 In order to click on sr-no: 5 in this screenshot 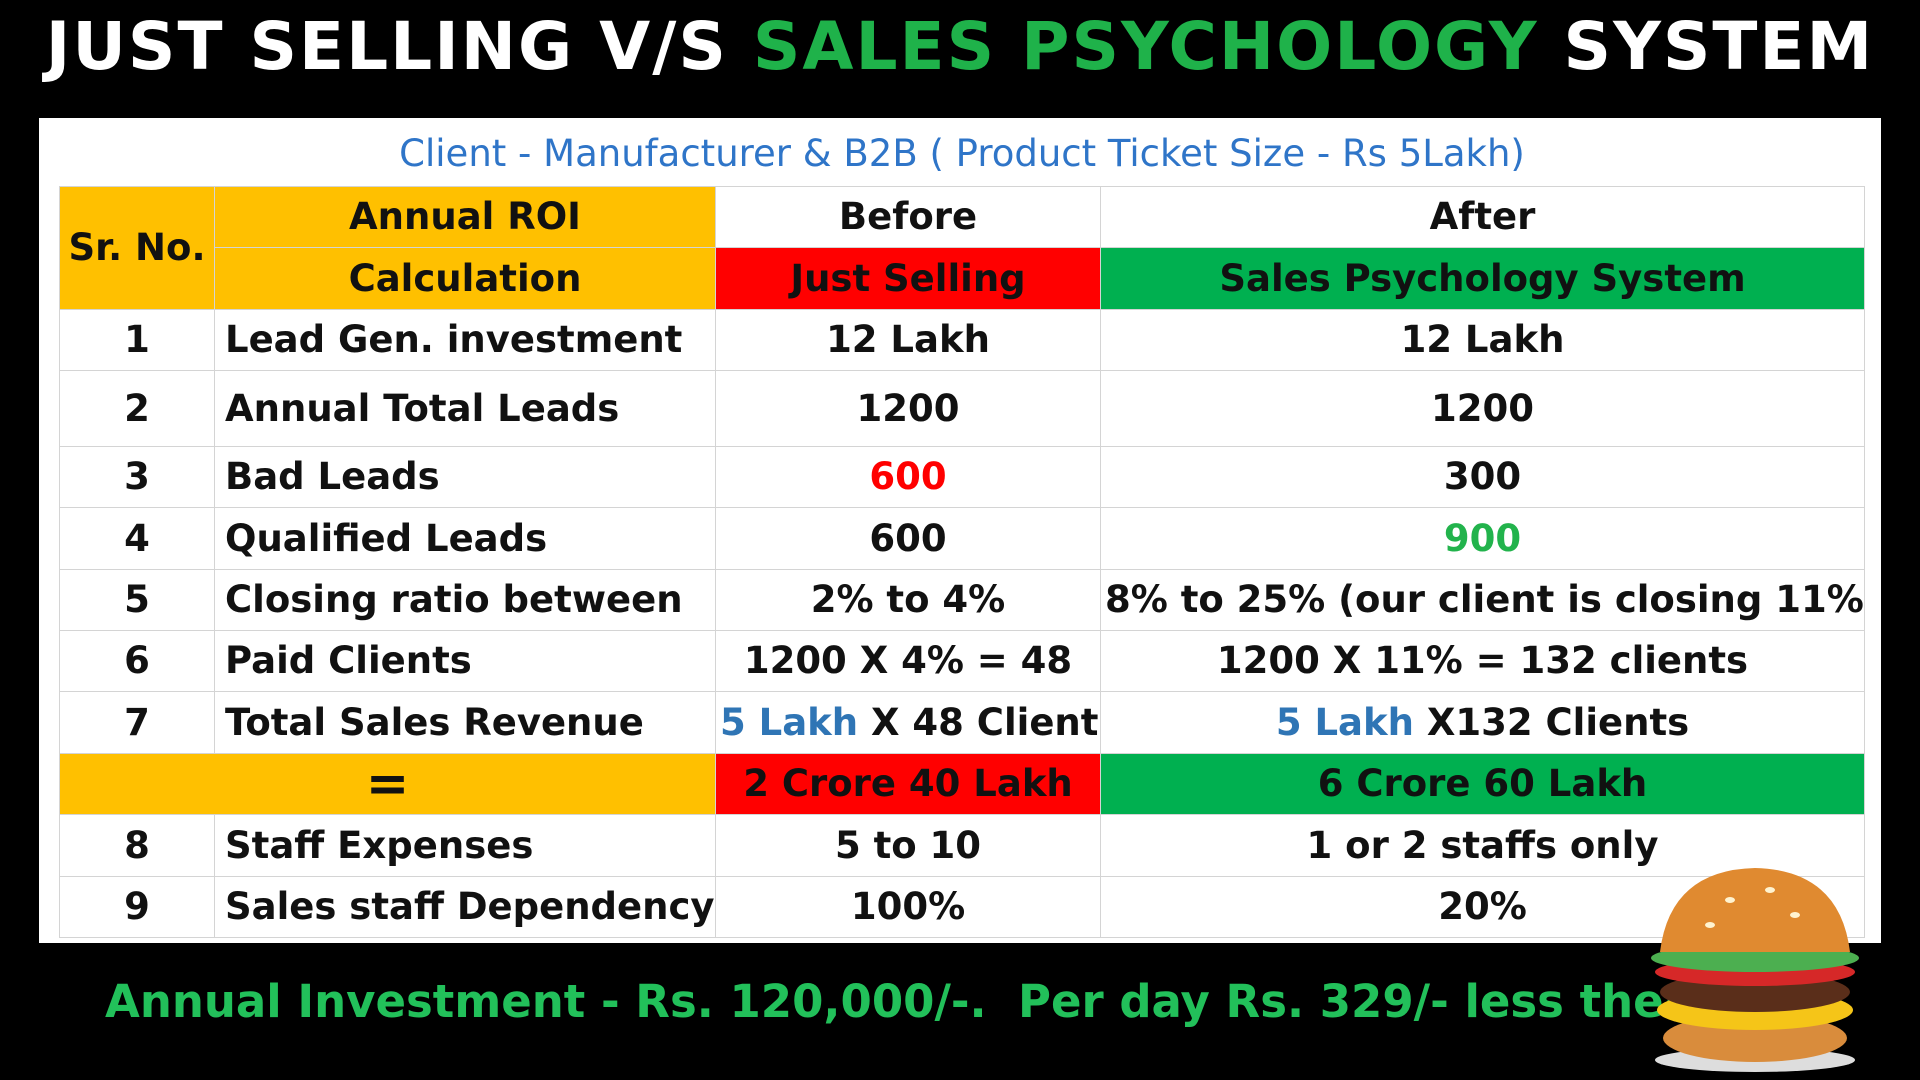, I will do `click(137, 599)`.